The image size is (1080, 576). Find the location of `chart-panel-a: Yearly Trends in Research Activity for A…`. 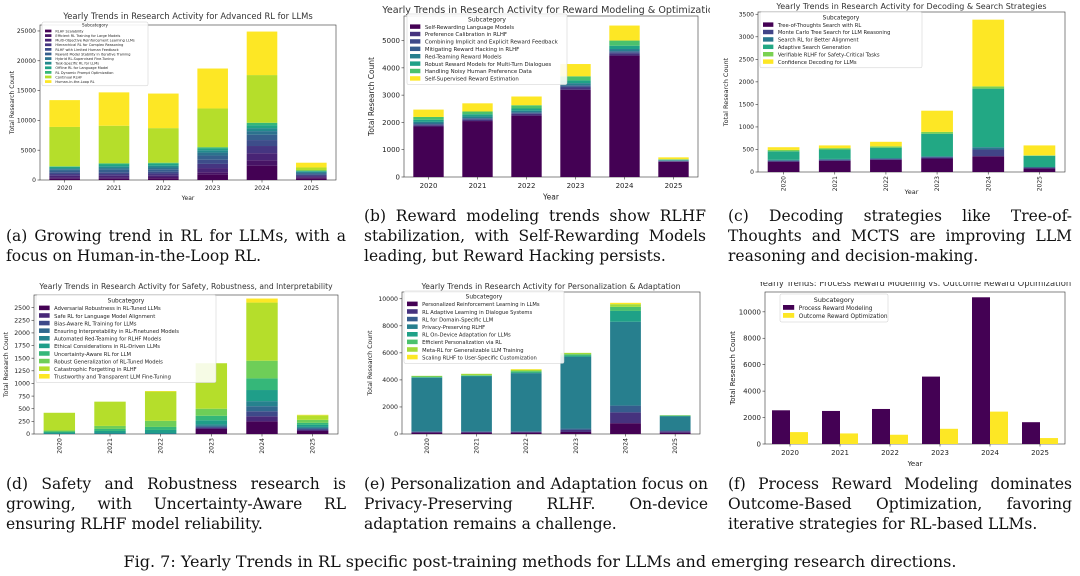

chart-panel-a: Yearly Trends in Research Activity for A… is located at coordinates (174, 106).